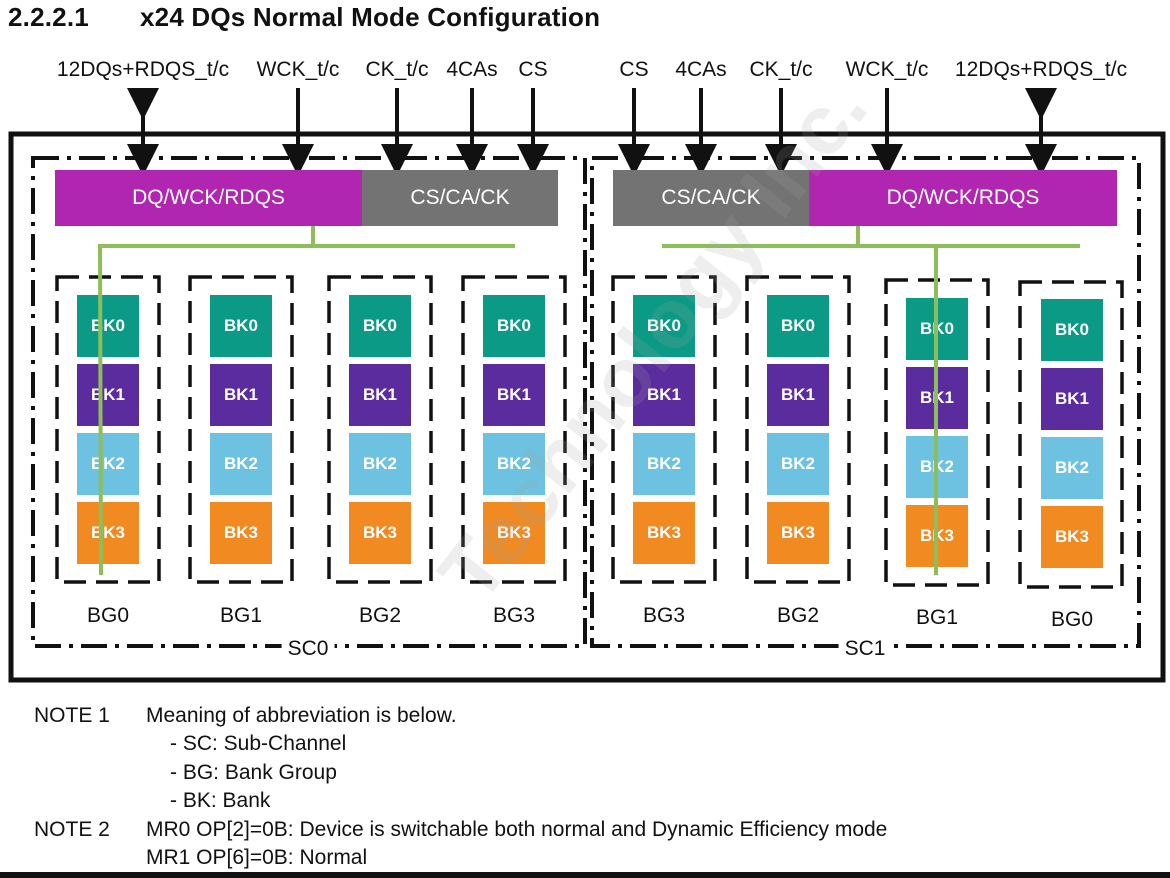 The image size is (1170, 878). Describe the element at coordinates (208, 198) in the screenshot. I see `sc0-dq-bar: DQ/WCK/RDQS` at that location.